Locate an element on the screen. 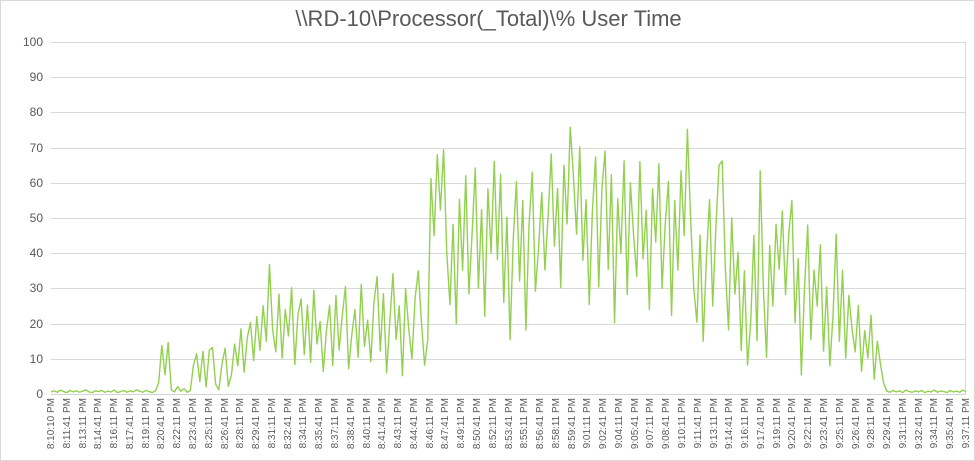 The height and width of the screenshot is (461, 975). x-axis-label: 8:13:11 PM is located at coordinates (83, 423).